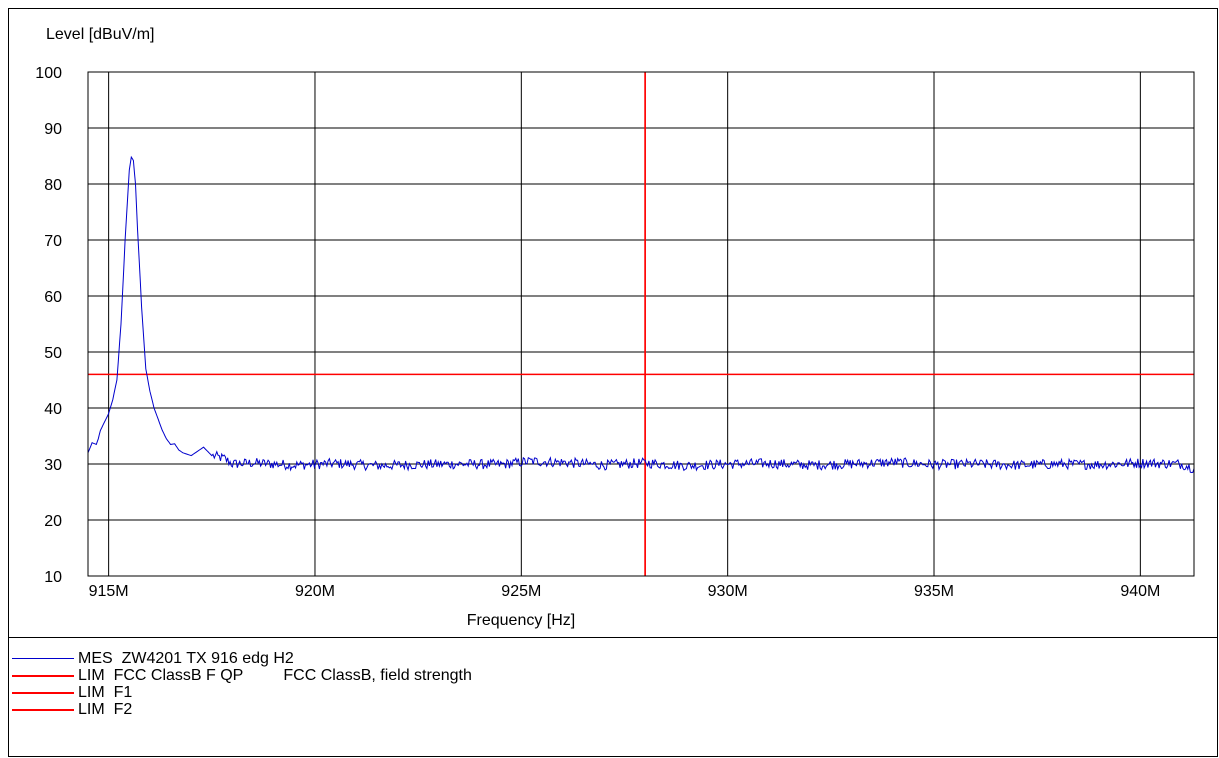  What do you see at coordinates (100, 34) in the screenshot?
I see `y-axis-label: Level [dBuV/m]` at bounding box center [100, 34].